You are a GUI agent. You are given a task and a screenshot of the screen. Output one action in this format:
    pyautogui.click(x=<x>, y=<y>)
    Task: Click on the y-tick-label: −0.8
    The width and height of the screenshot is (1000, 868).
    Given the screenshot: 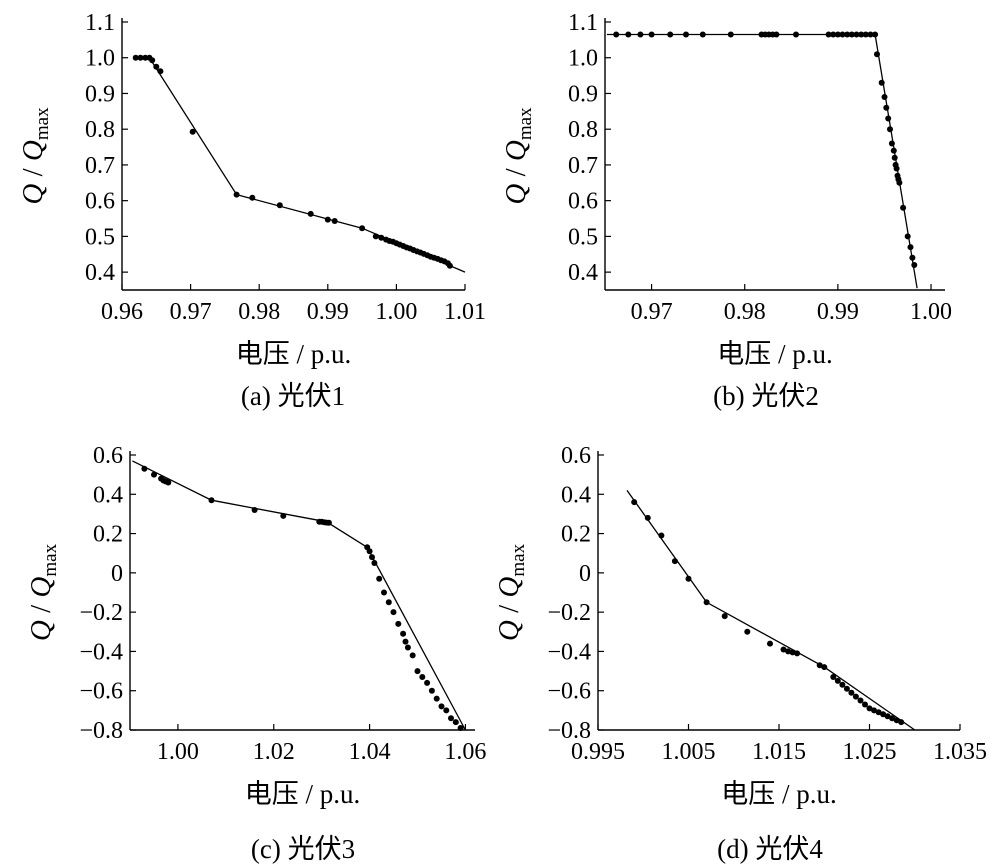 What is the action you would take?
    pyautogui.click(x=101, y=731)
    